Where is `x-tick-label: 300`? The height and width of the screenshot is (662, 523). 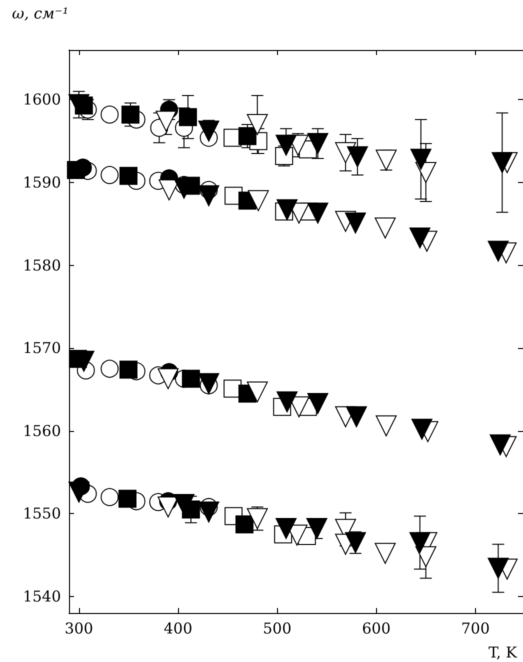 x-tick-label: 300 is located at coordinates (79, 629).